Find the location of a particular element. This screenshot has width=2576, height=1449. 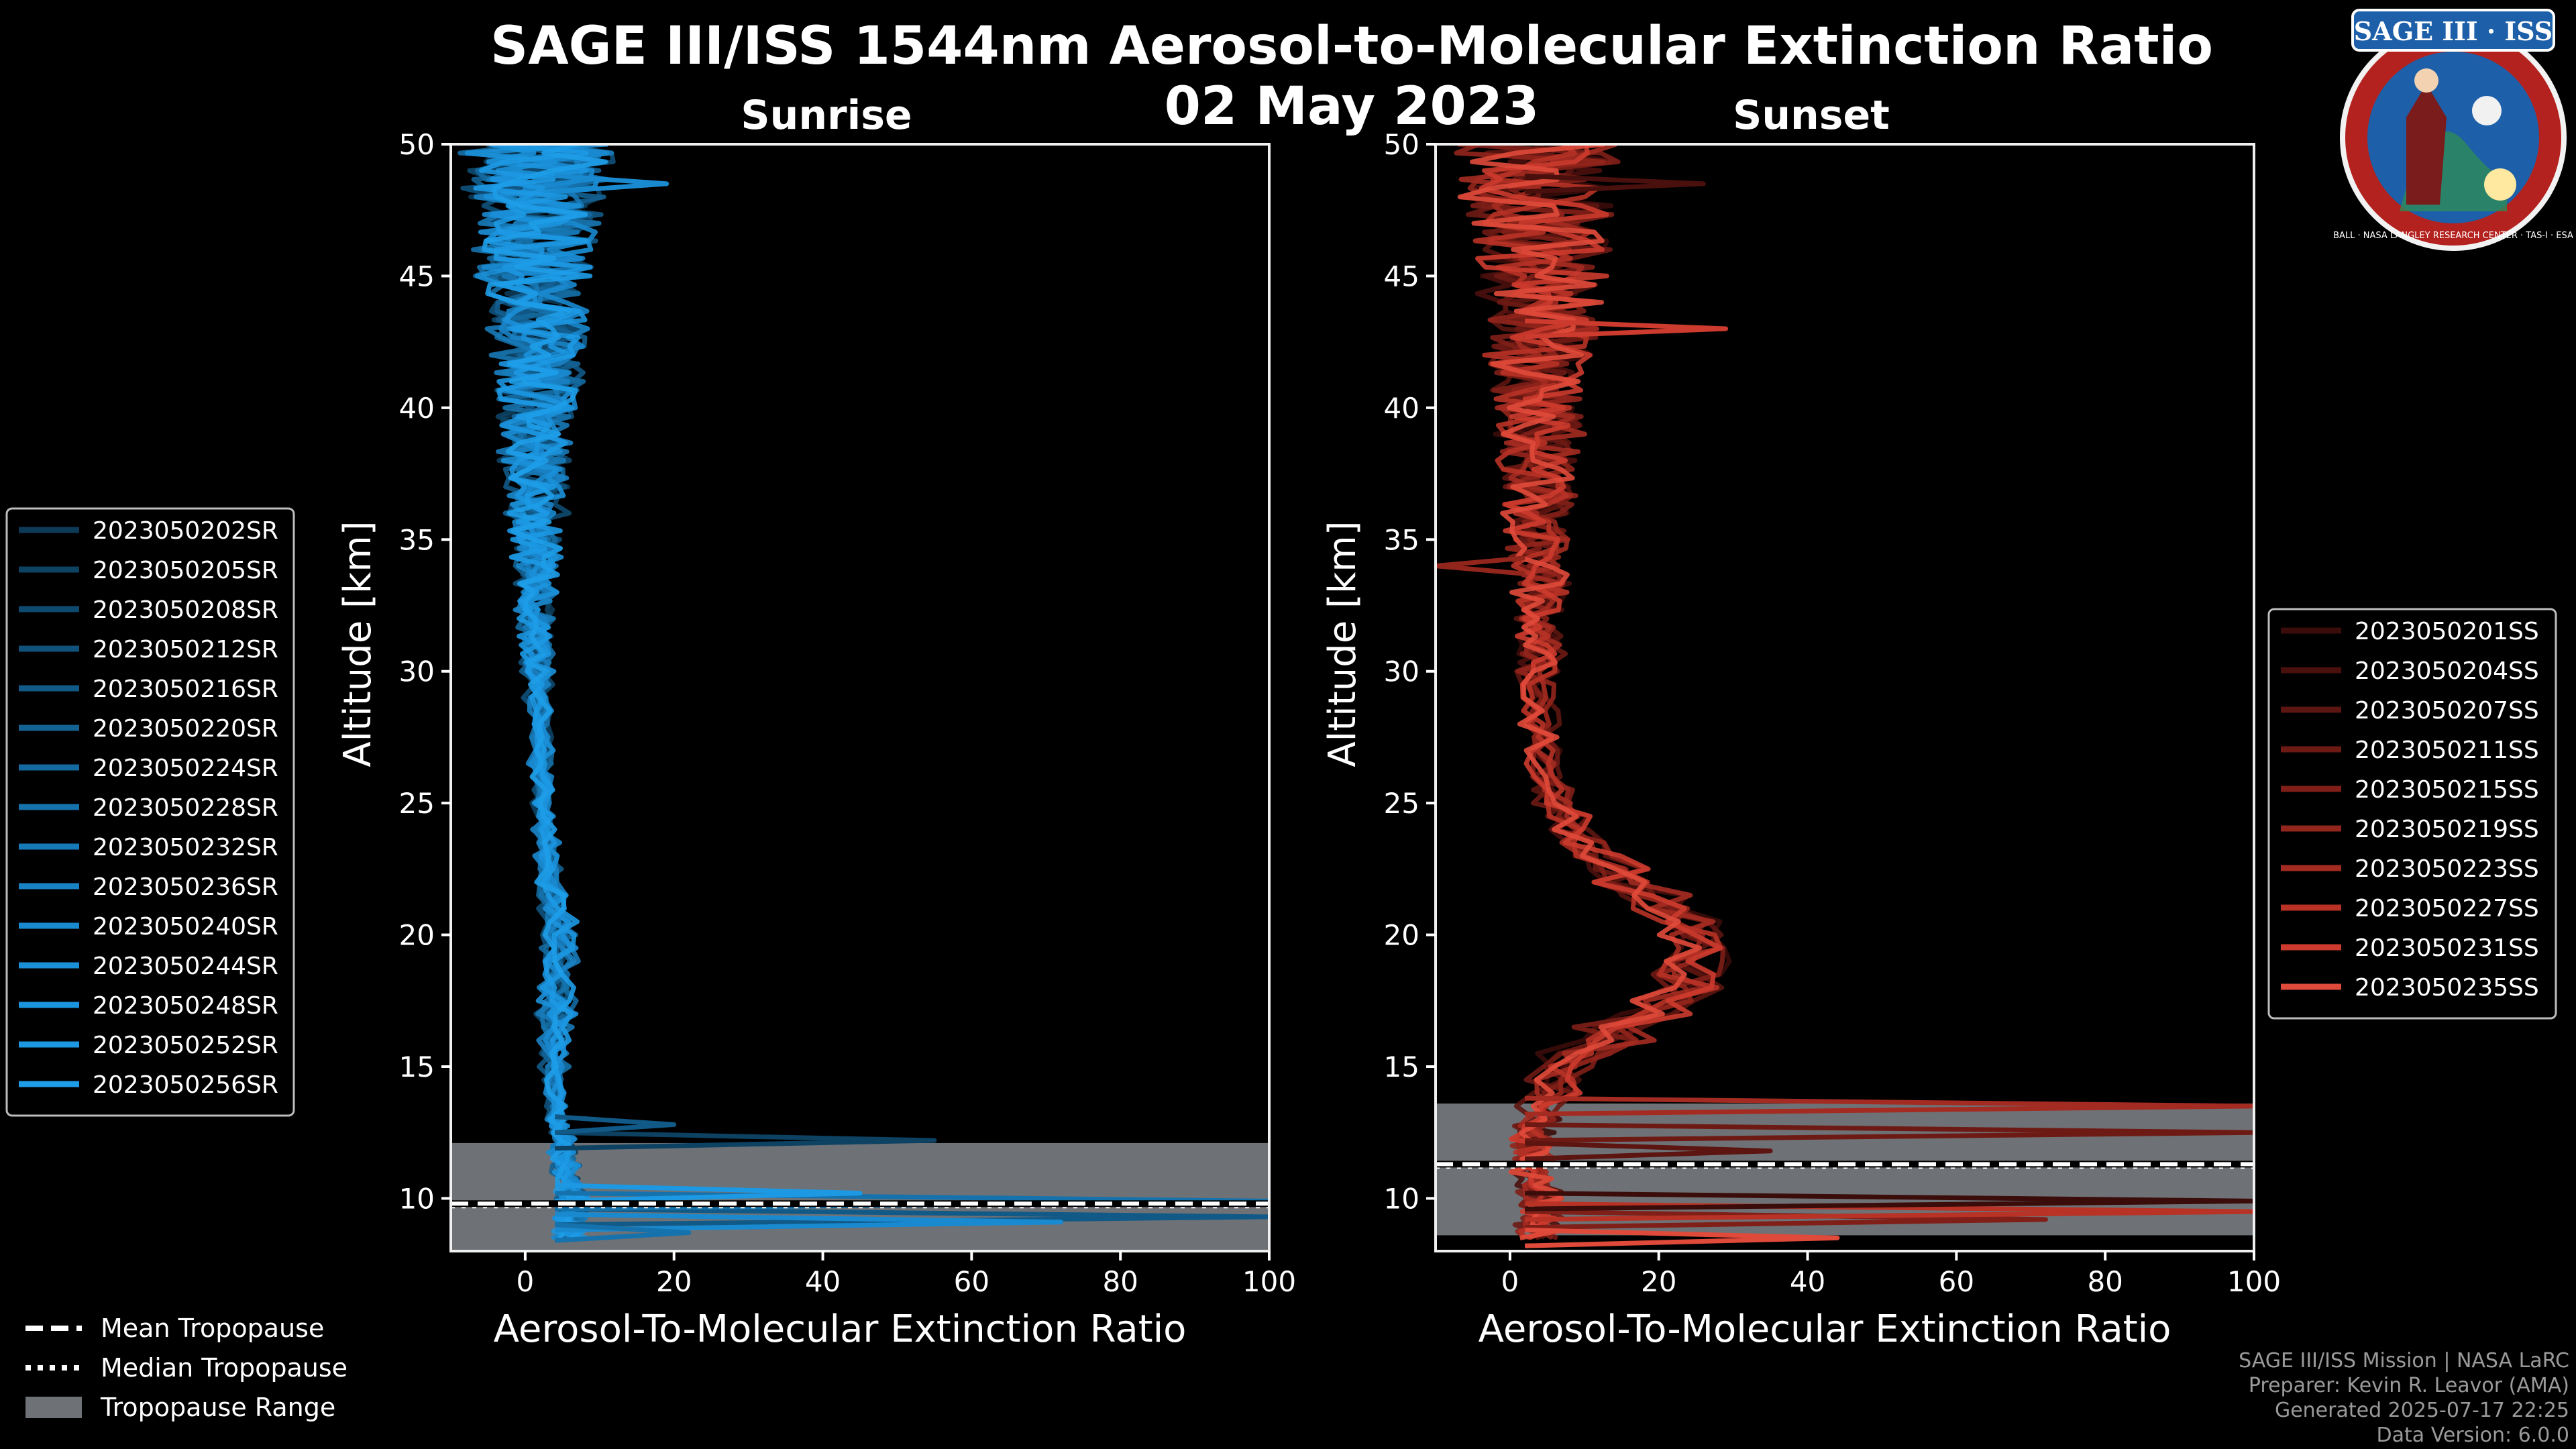

tropopause-legend-entry: Tropopause Range is located at coordinates (217, 1407).